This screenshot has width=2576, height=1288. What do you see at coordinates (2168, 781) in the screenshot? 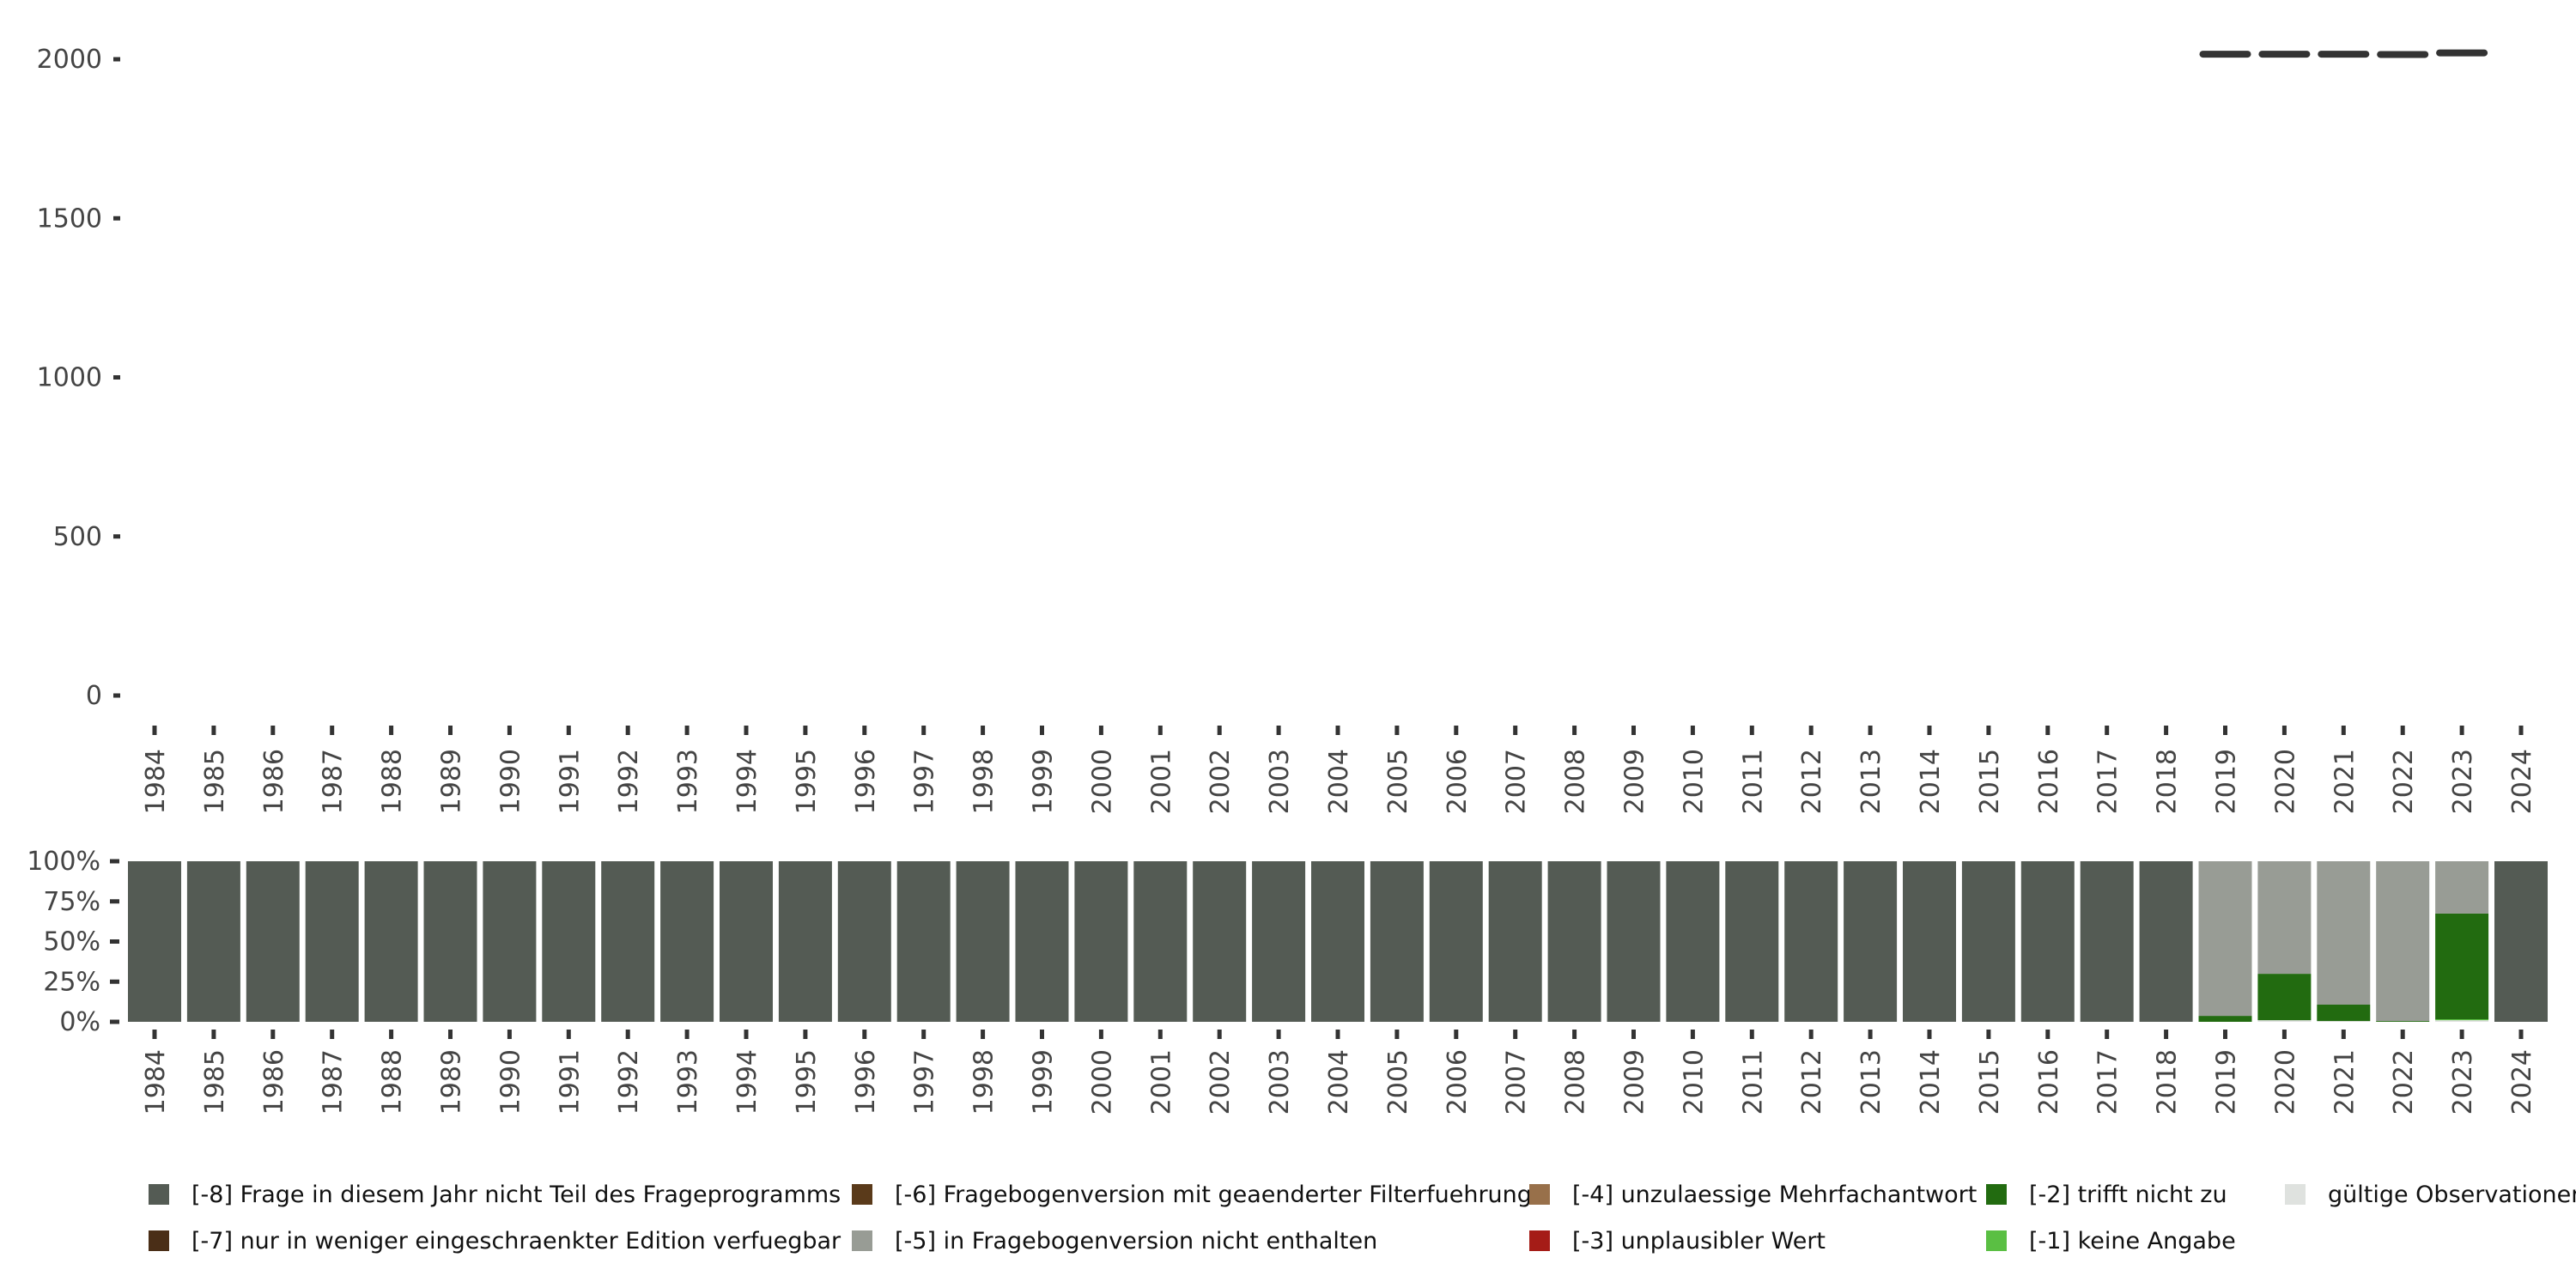
I see `x-tick-label: 2018` at bounding box center [2168, 781].